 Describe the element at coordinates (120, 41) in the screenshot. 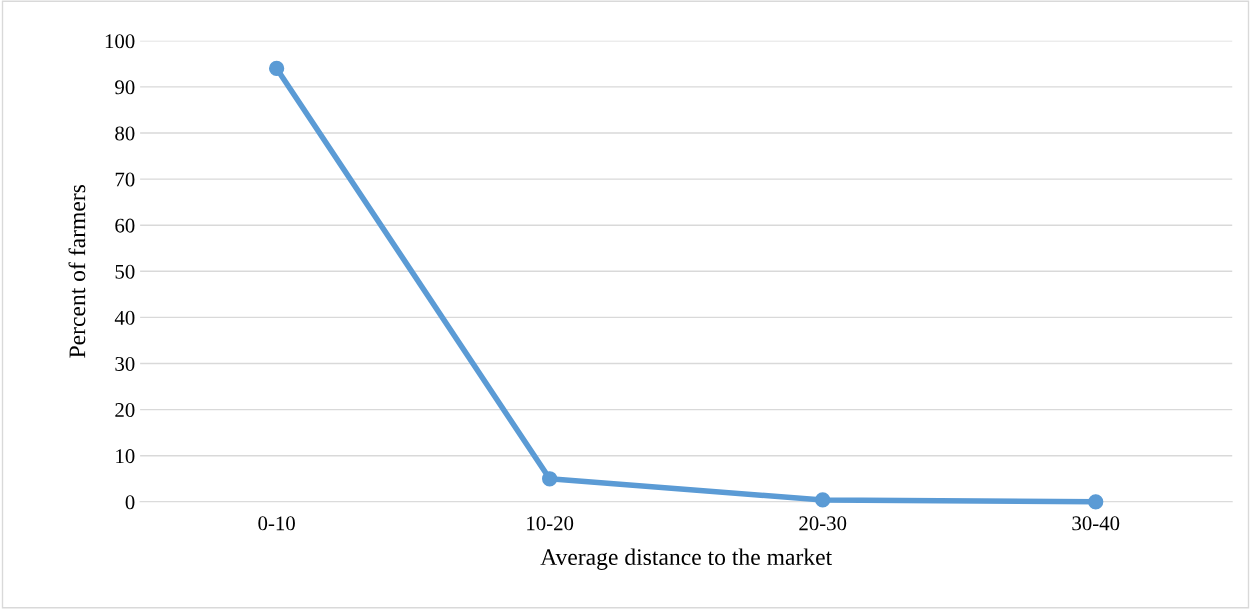

I see `y-tick-label: 100` at that location.